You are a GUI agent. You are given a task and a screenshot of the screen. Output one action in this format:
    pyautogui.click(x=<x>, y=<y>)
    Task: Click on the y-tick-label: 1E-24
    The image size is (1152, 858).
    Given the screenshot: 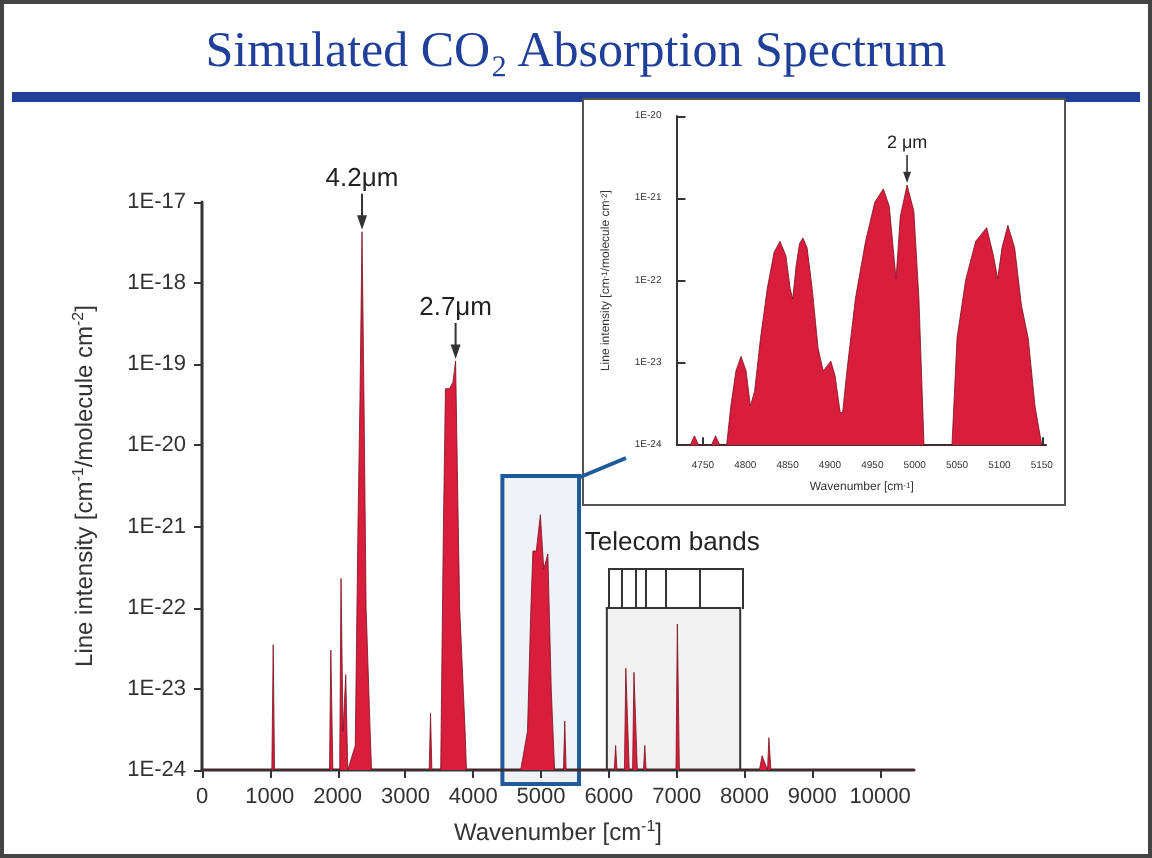 What is the action you would take?
    pyautogui.click(x=156, y=770)
    